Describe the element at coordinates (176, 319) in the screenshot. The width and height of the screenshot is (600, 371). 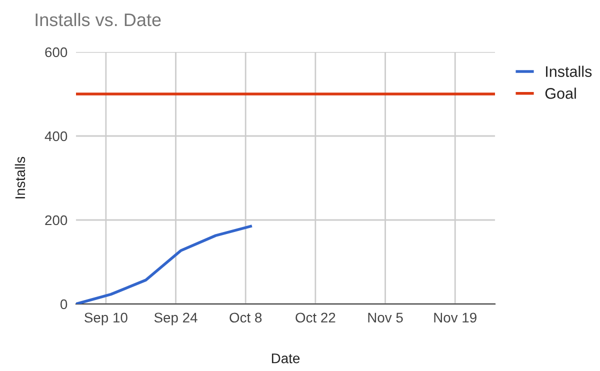
I see `x-tick-label: Sep 24` at that location.